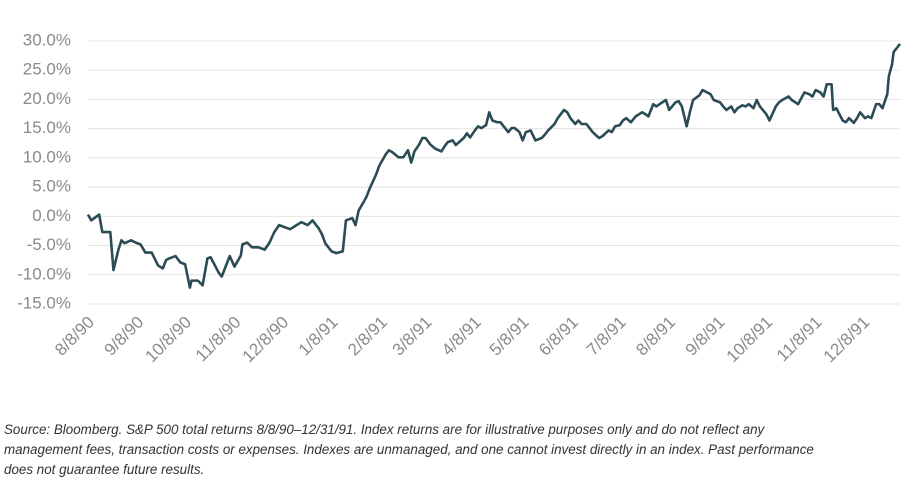  I want to click on x-tick-label: 9/8/91, so click(705, 336).